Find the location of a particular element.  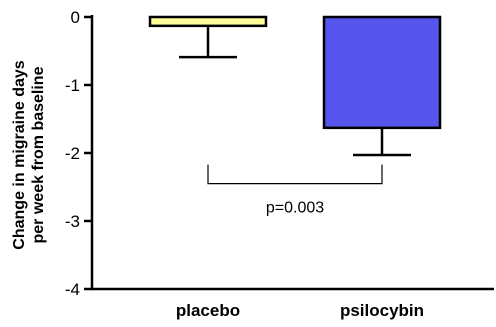

significance-bracket is located at coordinates (295, 174).